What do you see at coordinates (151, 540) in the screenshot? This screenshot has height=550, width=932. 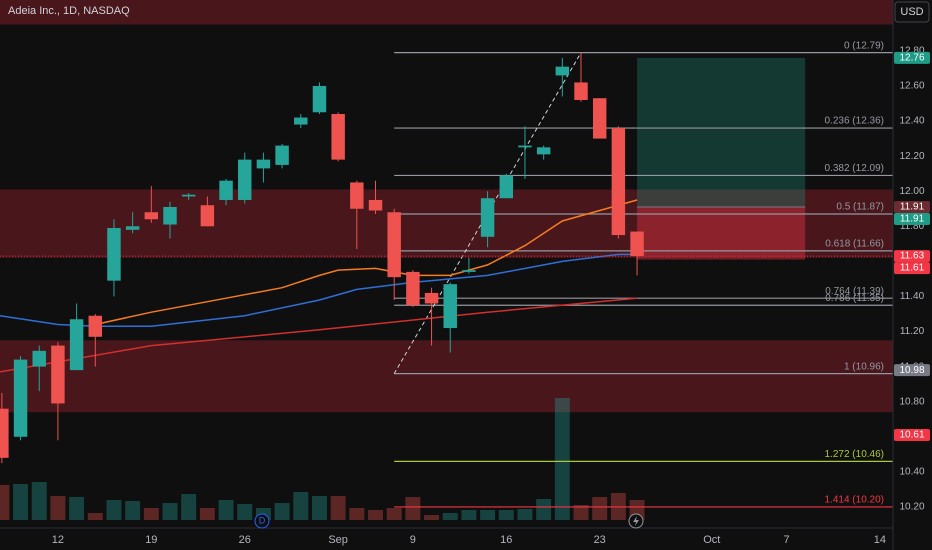 I see `x-tick-label: 19` at bounding box center [151, 540].